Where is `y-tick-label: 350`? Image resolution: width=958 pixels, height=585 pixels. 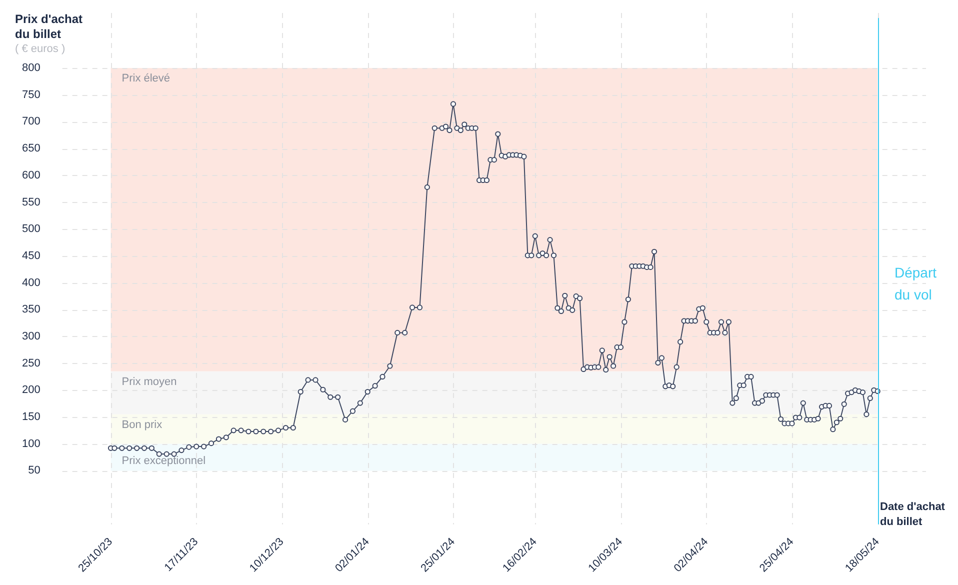 y-tick-label: 350 is located at coordinates (31, 310).